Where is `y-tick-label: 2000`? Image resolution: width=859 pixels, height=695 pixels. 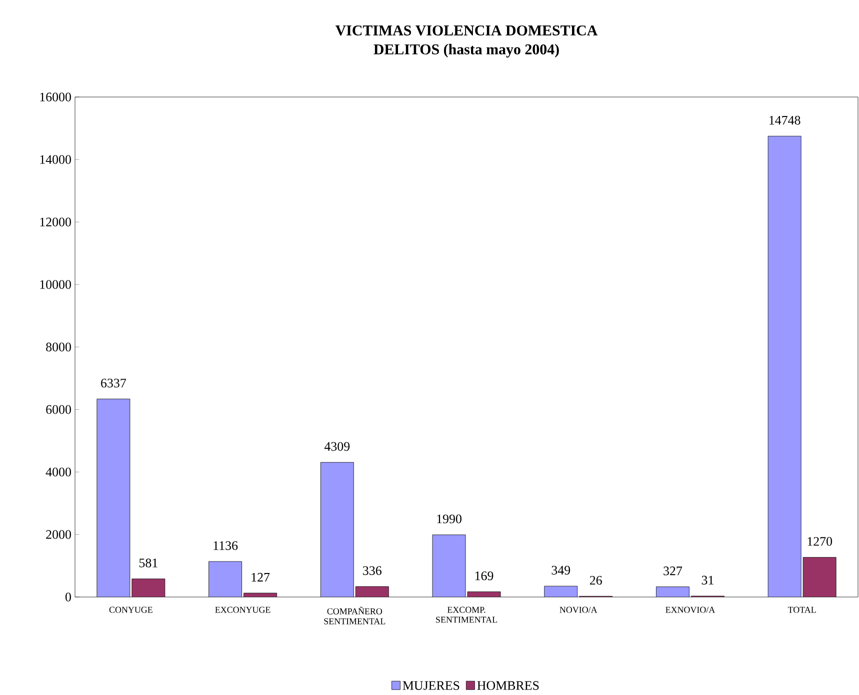
y-tick-label: 2000 is located at coordinates (58, 534).